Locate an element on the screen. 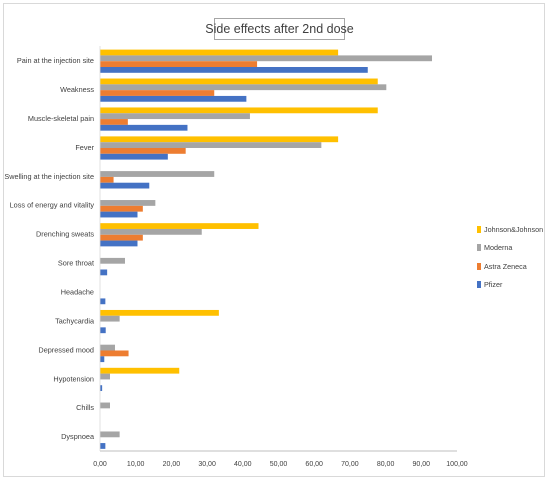 This screenshot has width=550, height=481. legend-item-2: Astra Zeneca is located at coordinates (512, 266).